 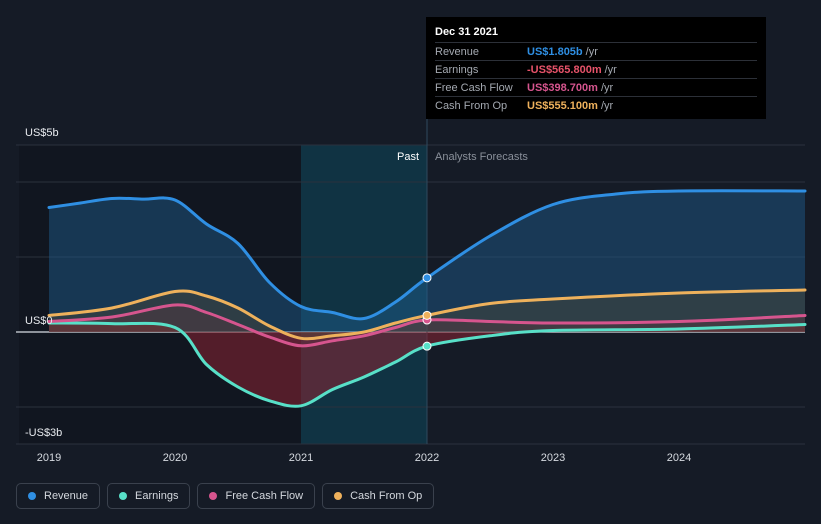 What do you see at coordinates (43, 433) in the screenshot?
I see `y-label-bottom: -US$3b` at bounding box center [43, 433].